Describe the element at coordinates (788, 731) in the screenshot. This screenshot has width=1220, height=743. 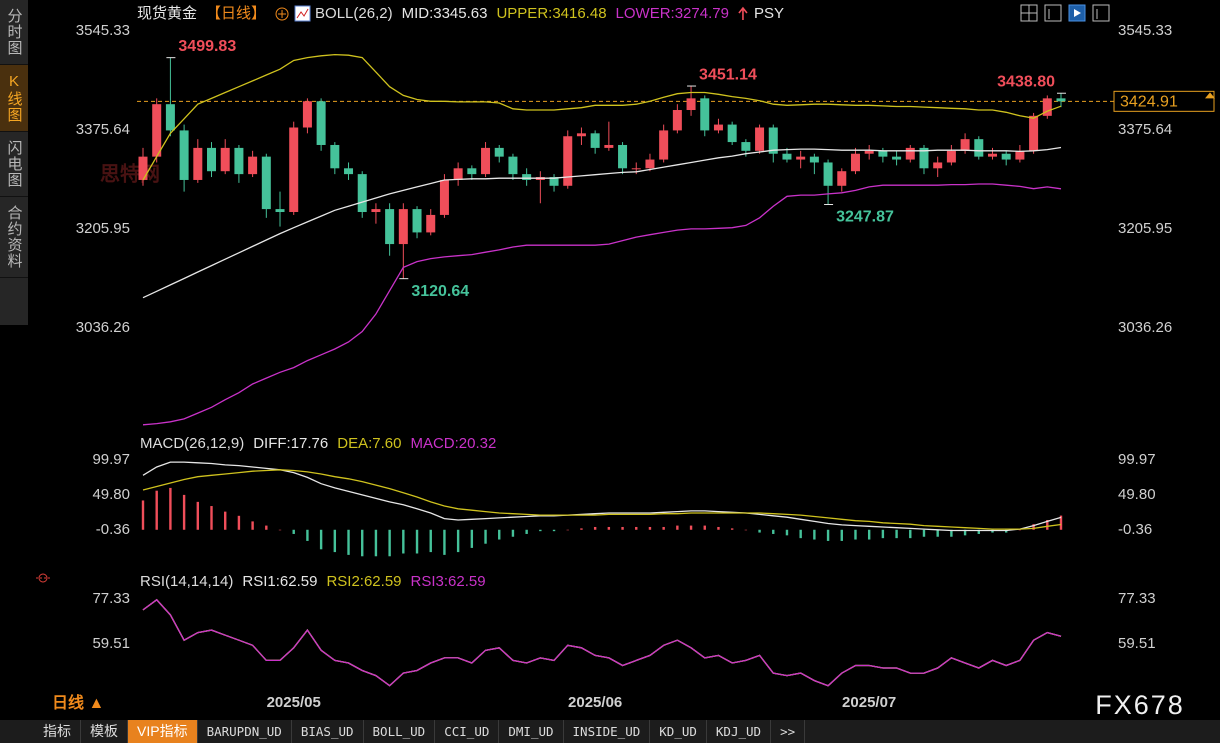
I see `indicator-tab: >>` at that location.